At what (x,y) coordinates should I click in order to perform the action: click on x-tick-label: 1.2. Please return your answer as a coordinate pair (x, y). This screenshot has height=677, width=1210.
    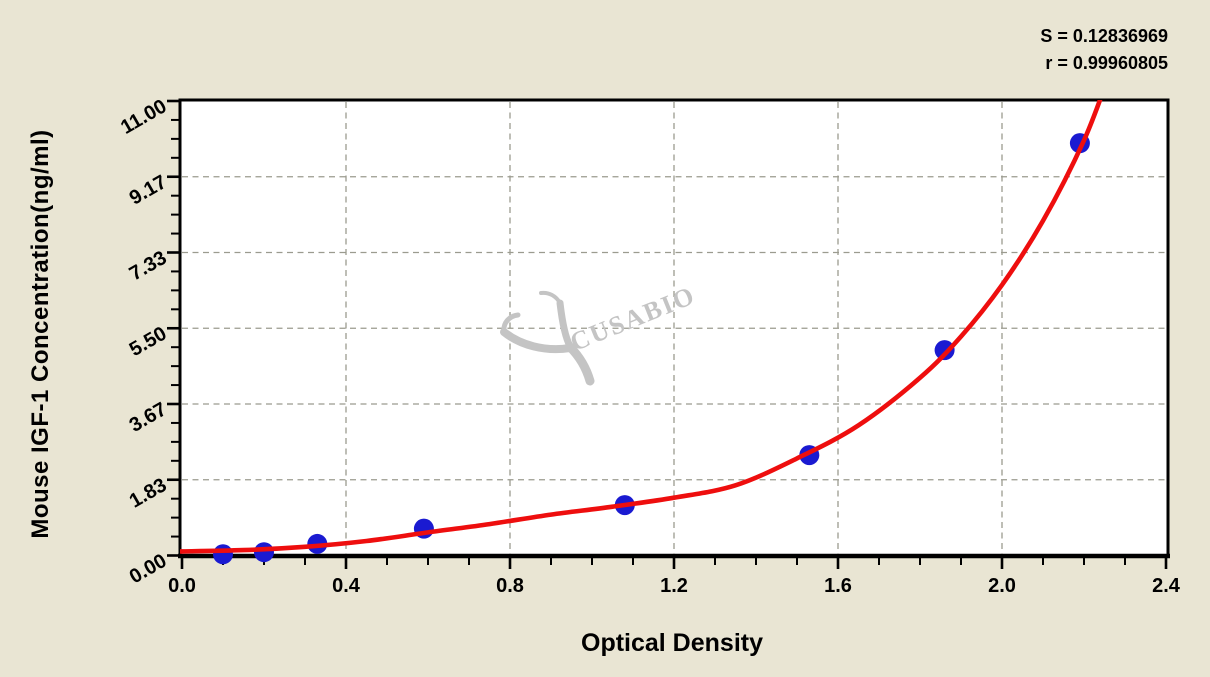
    Looking at the image, I should click on (674, 586).